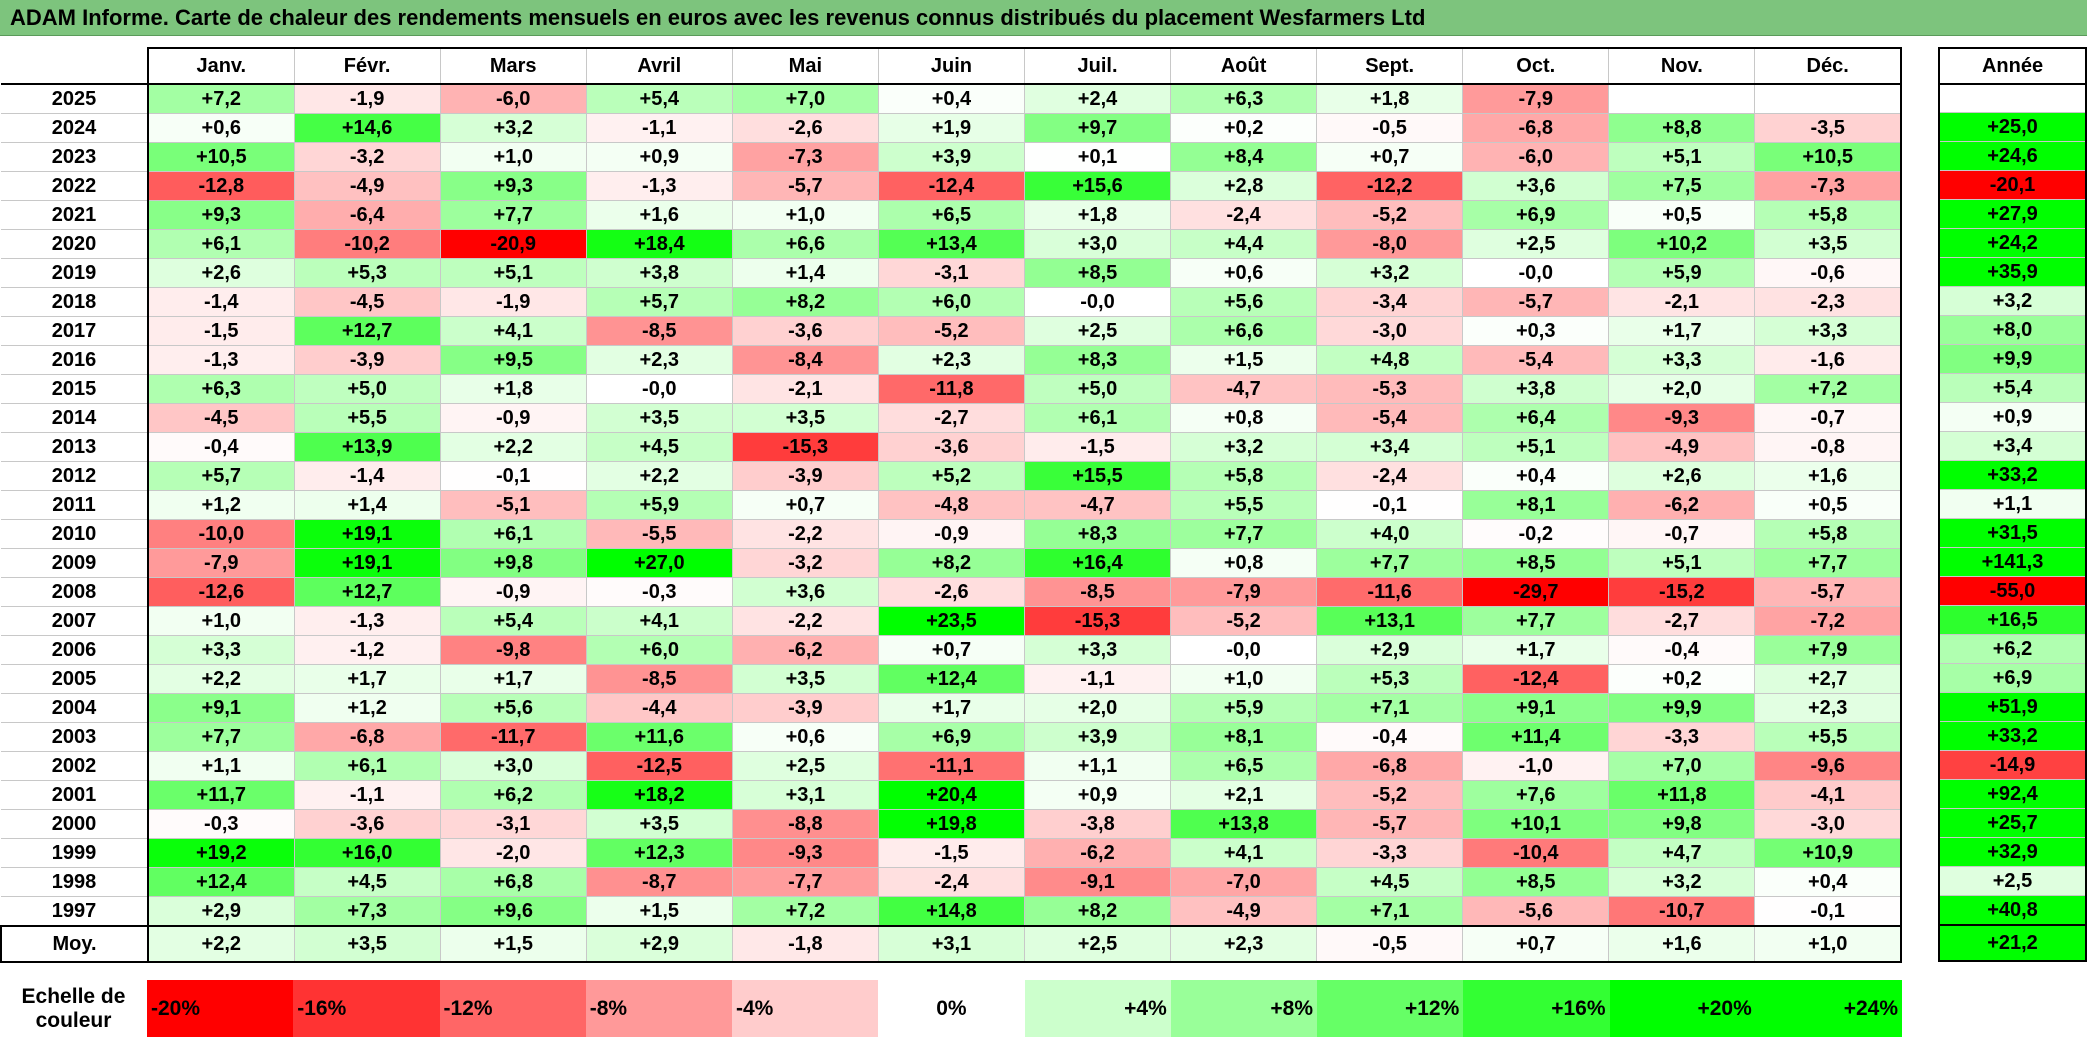 Image resolution: width=2087 pixels, height=1037 pixels. I want to click on annual-row-2005: +6,9, so click(2012, 677).